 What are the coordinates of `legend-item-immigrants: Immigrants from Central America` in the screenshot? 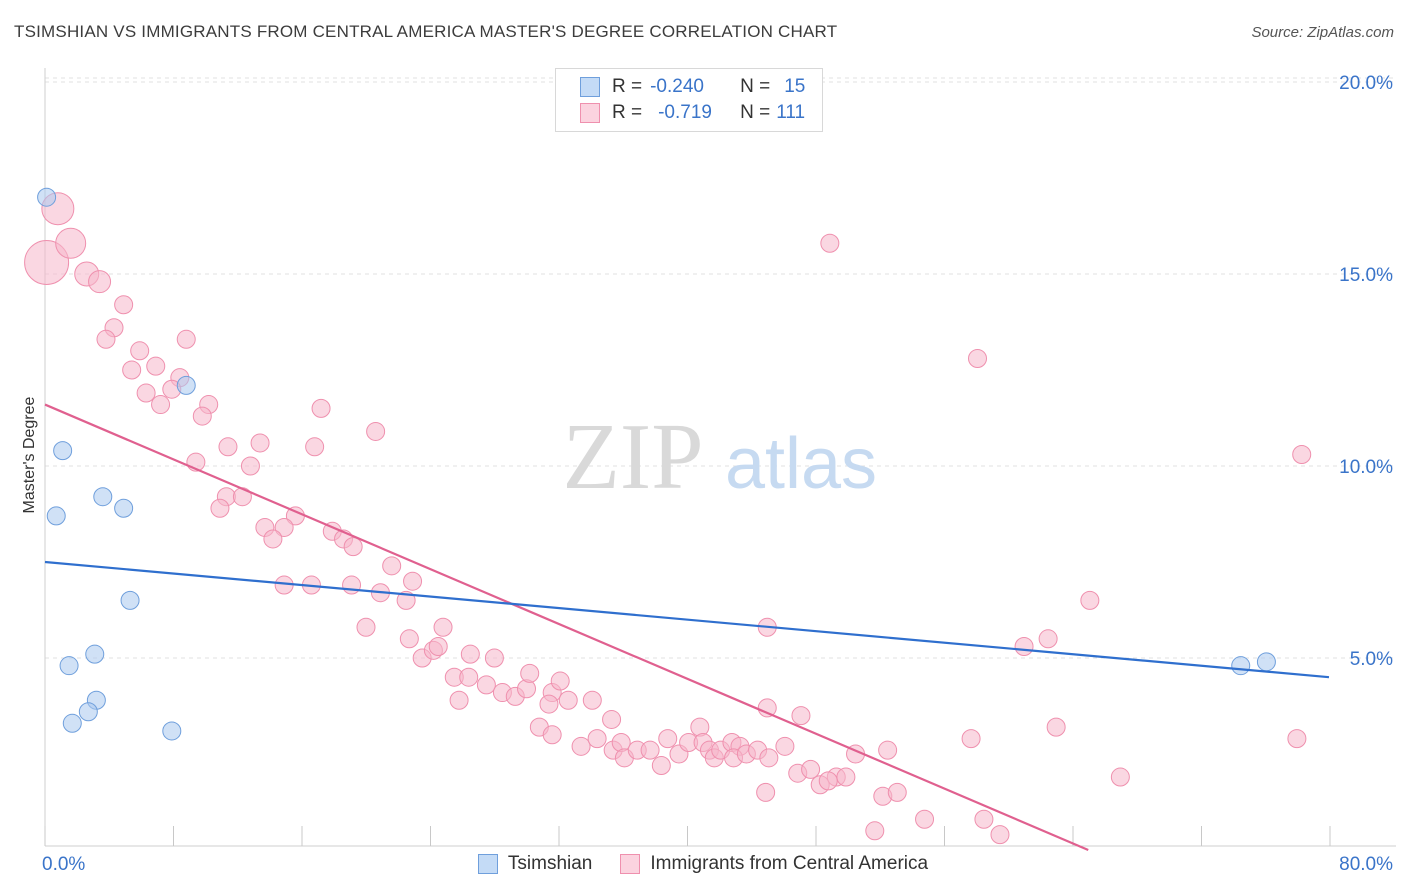 It's located at (774, 864).